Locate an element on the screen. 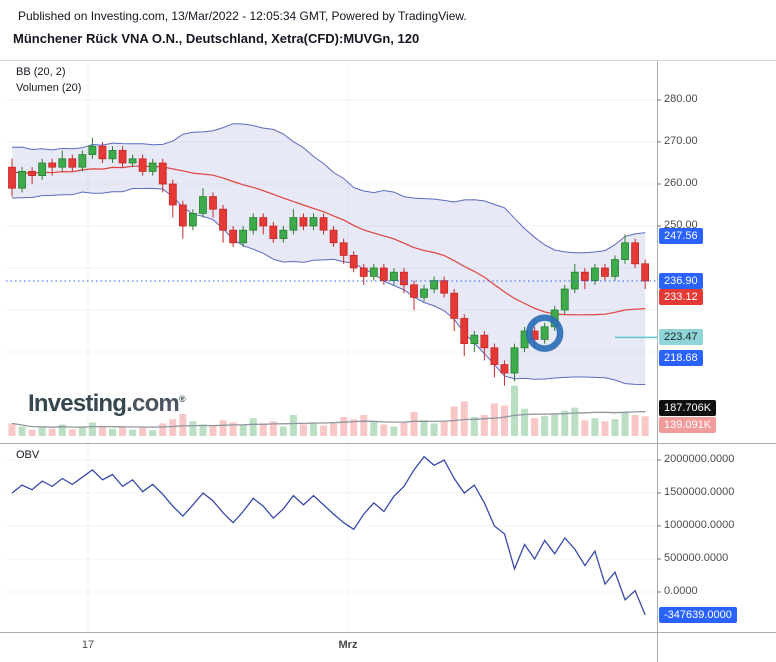 This screenshot has height=662, width=776. price-badge-price-level: 223.47 is located at coordinates (681, 337).